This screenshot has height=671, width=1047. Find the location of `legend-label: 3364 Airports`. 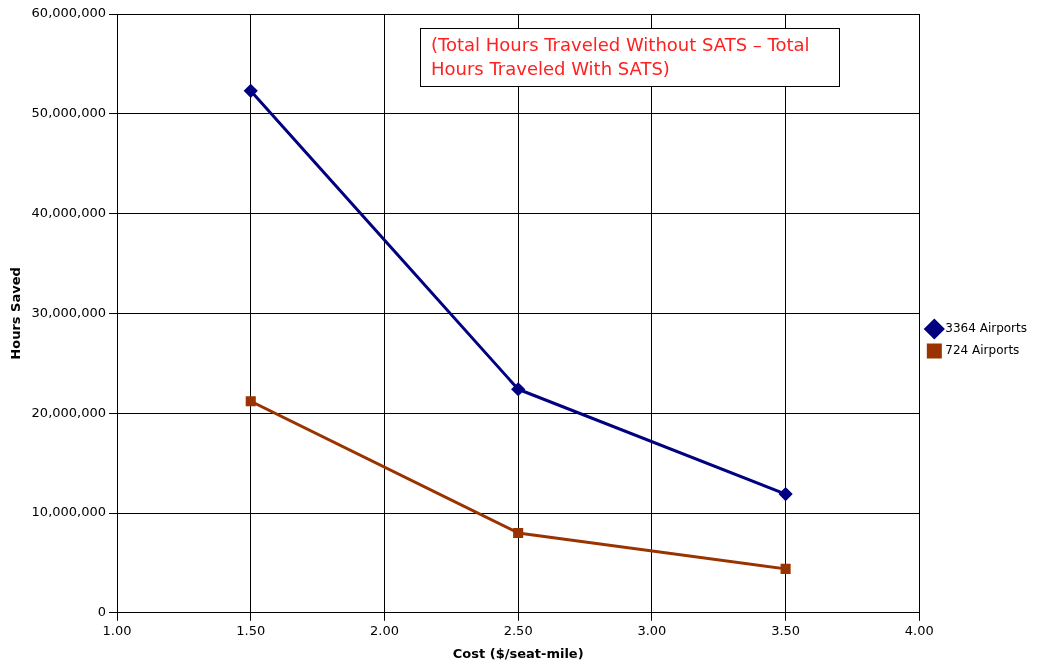

legend-label: 3364 Airports is located at coordinates (986, 328).